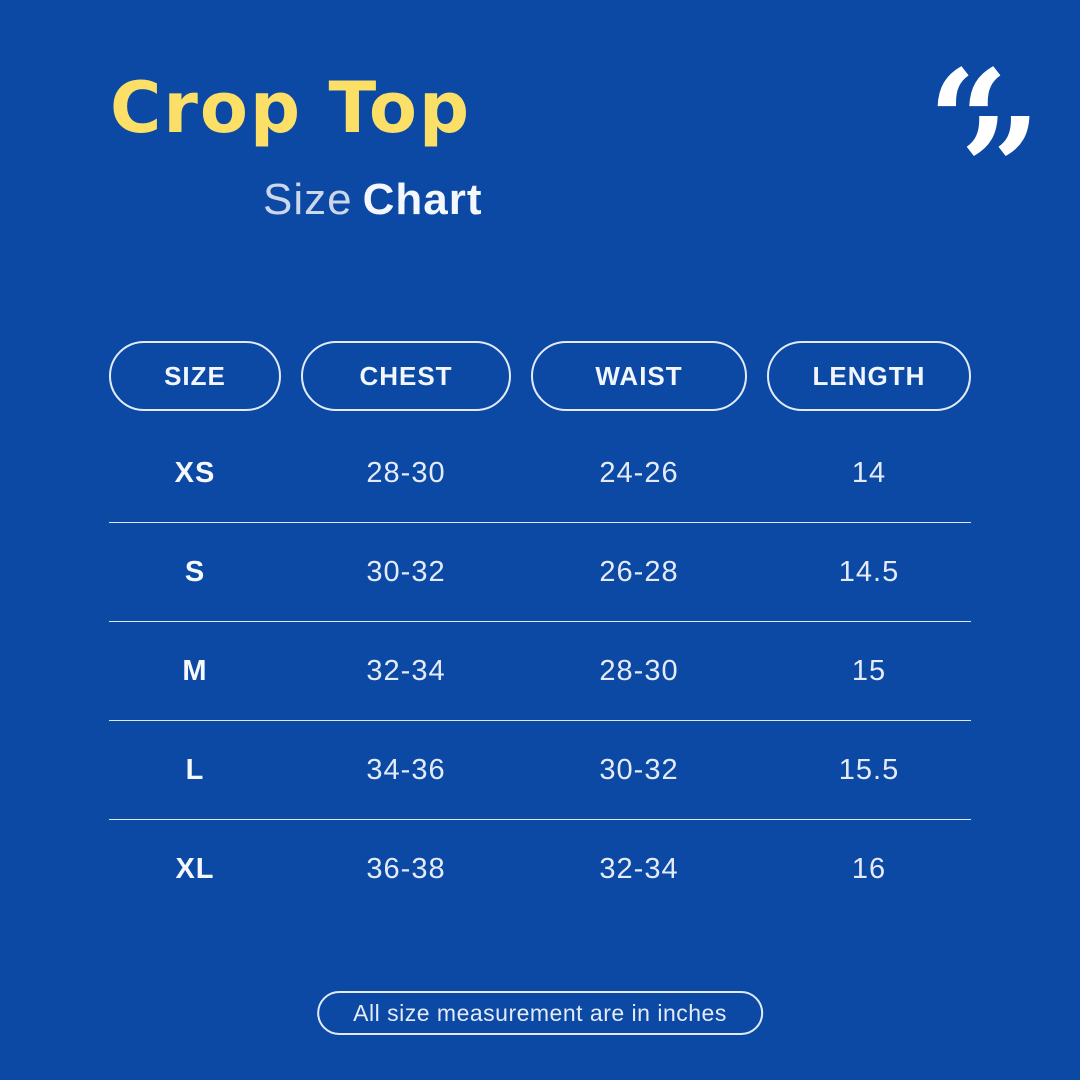 The height and width of the screenshot is (1080, 1080). Describe the element at coordinates (639, 670) in the screenshot. I see `waist-cell: 28-30` at that location.